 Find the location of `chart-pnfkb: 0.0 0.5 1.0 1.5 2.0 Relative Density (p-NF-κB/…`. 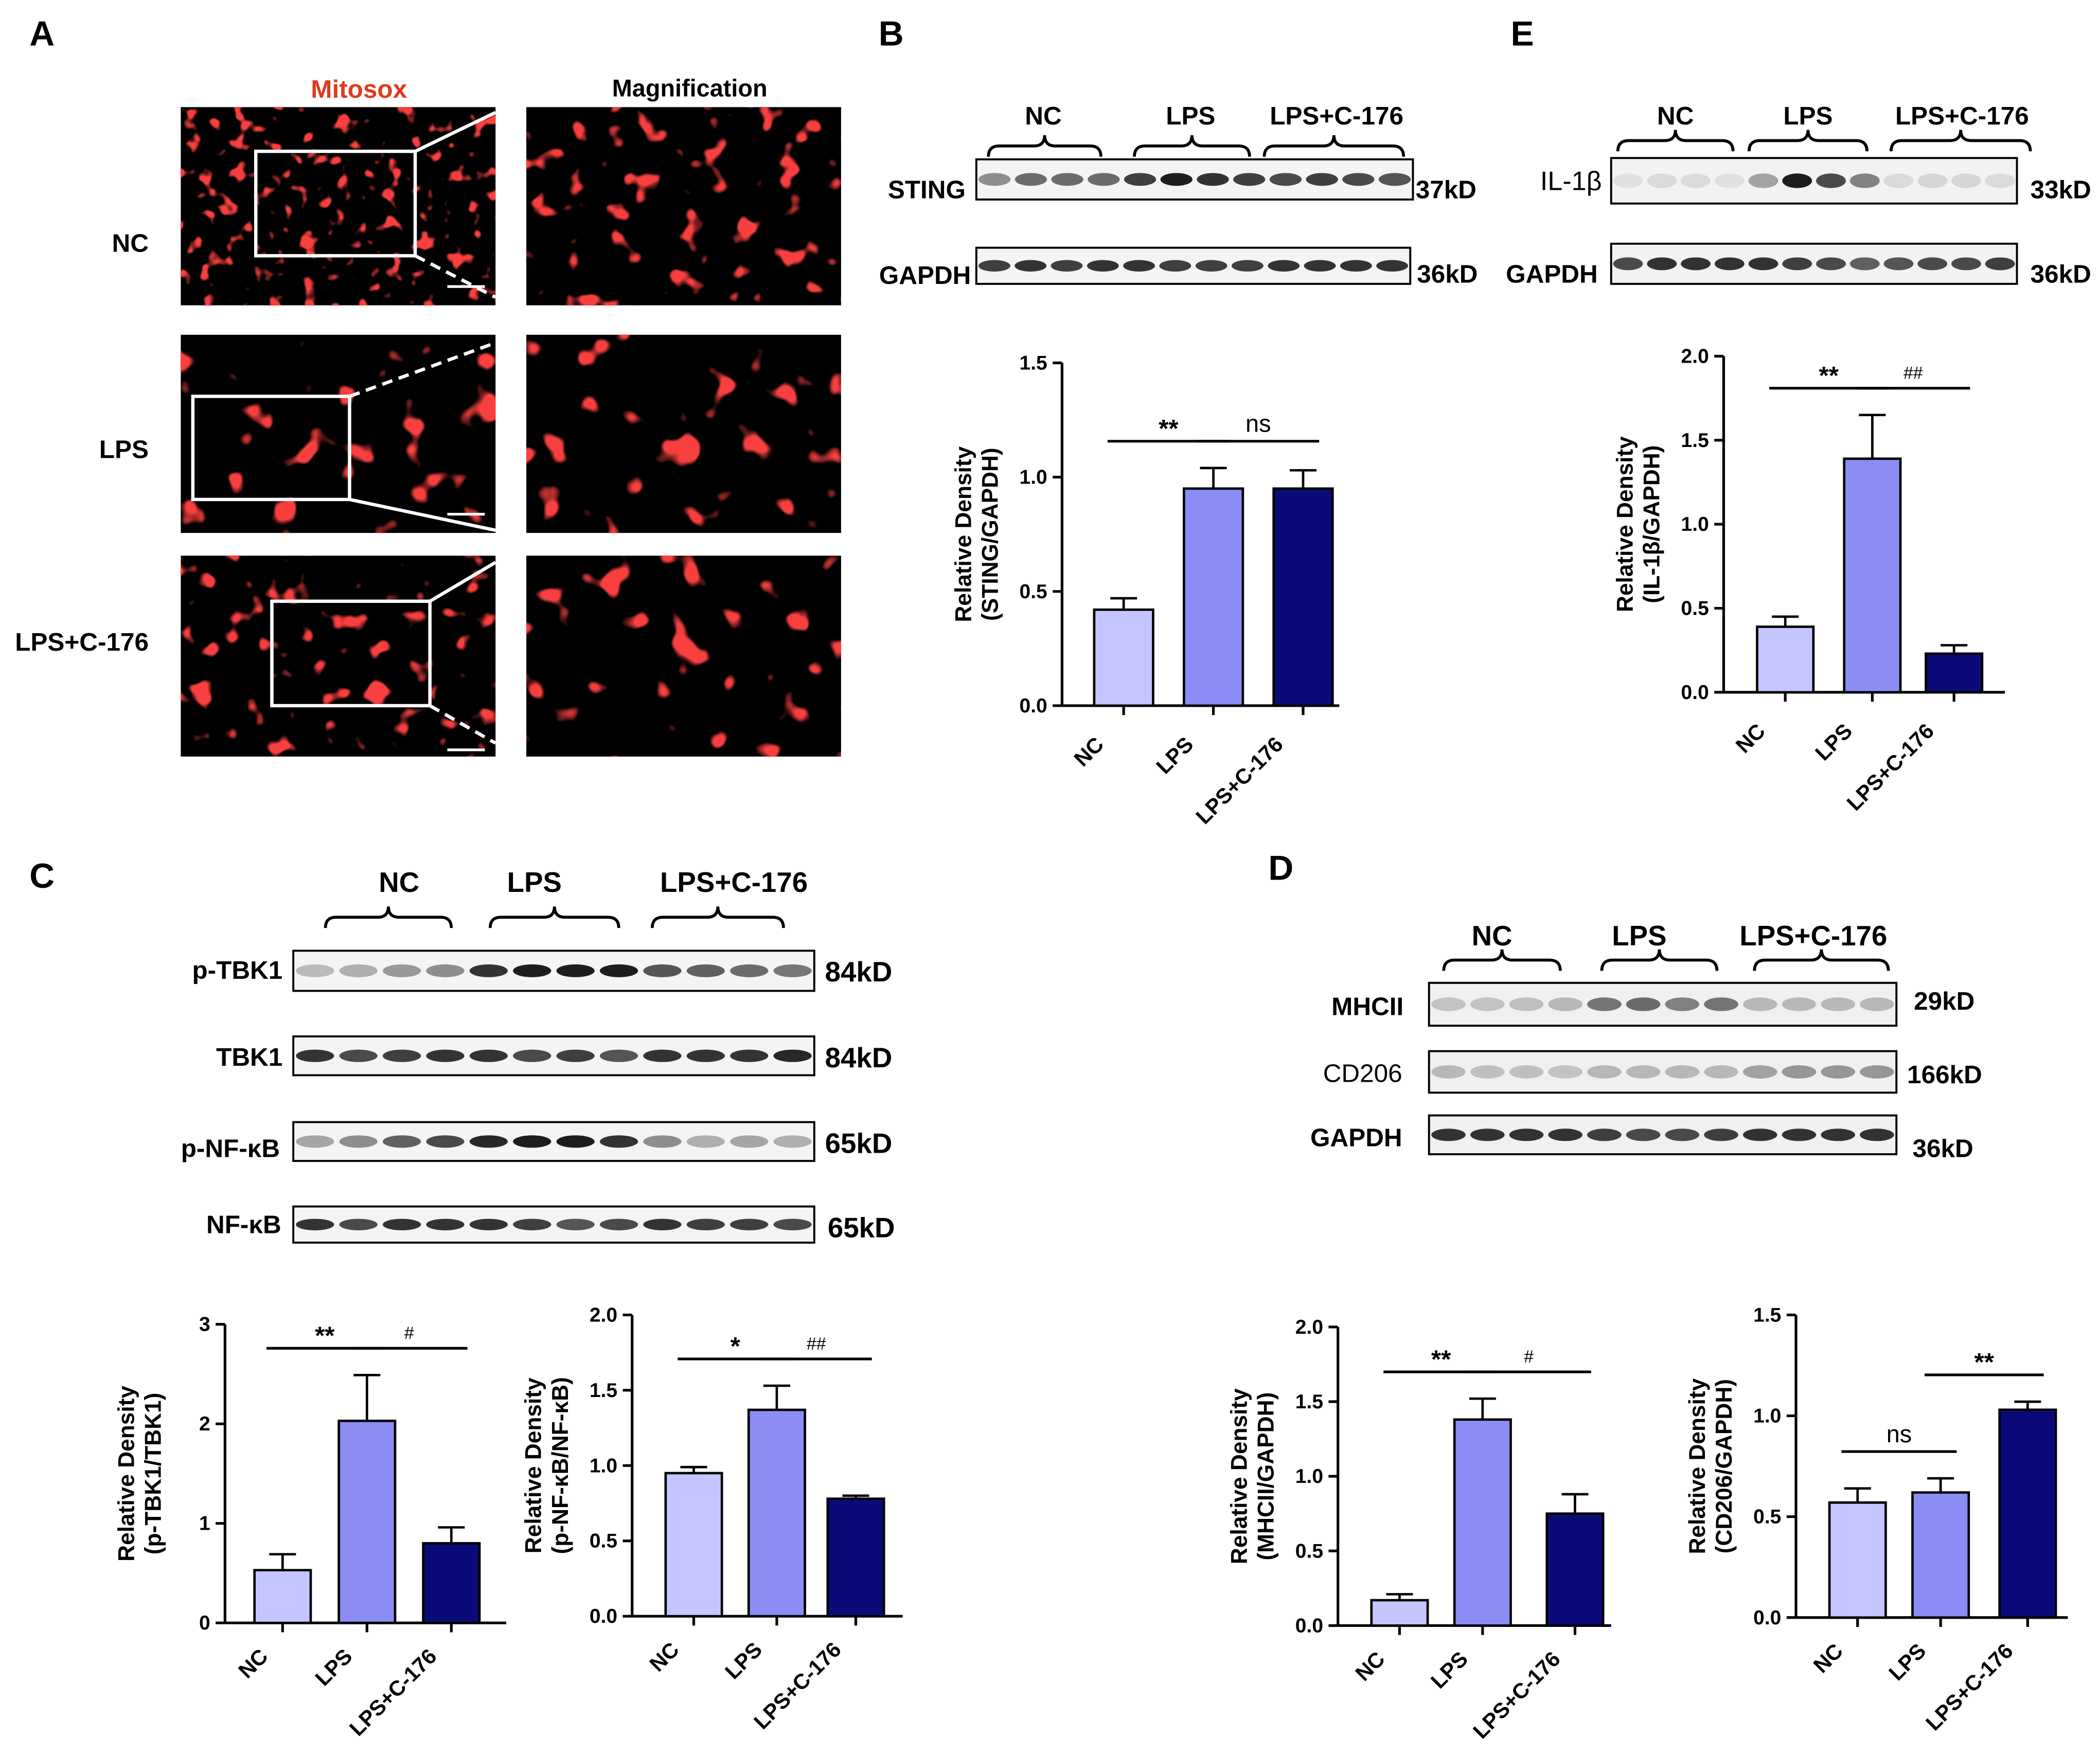

chart-pnfkb: 0.0 0.5 1.0 1.5 2.0 Relative Density (p-NF-κB/… is located at coordinates (712, 1519).